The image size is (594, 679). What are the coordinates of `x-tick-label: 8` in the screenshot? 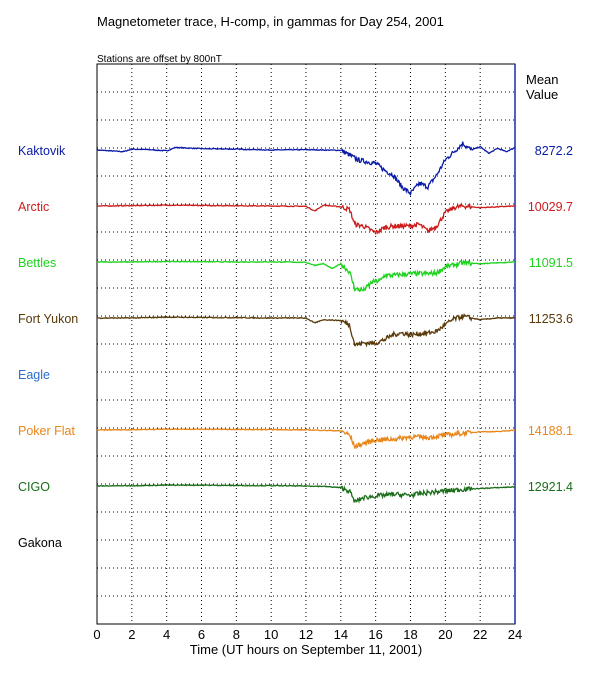 It's located at (236, 634).